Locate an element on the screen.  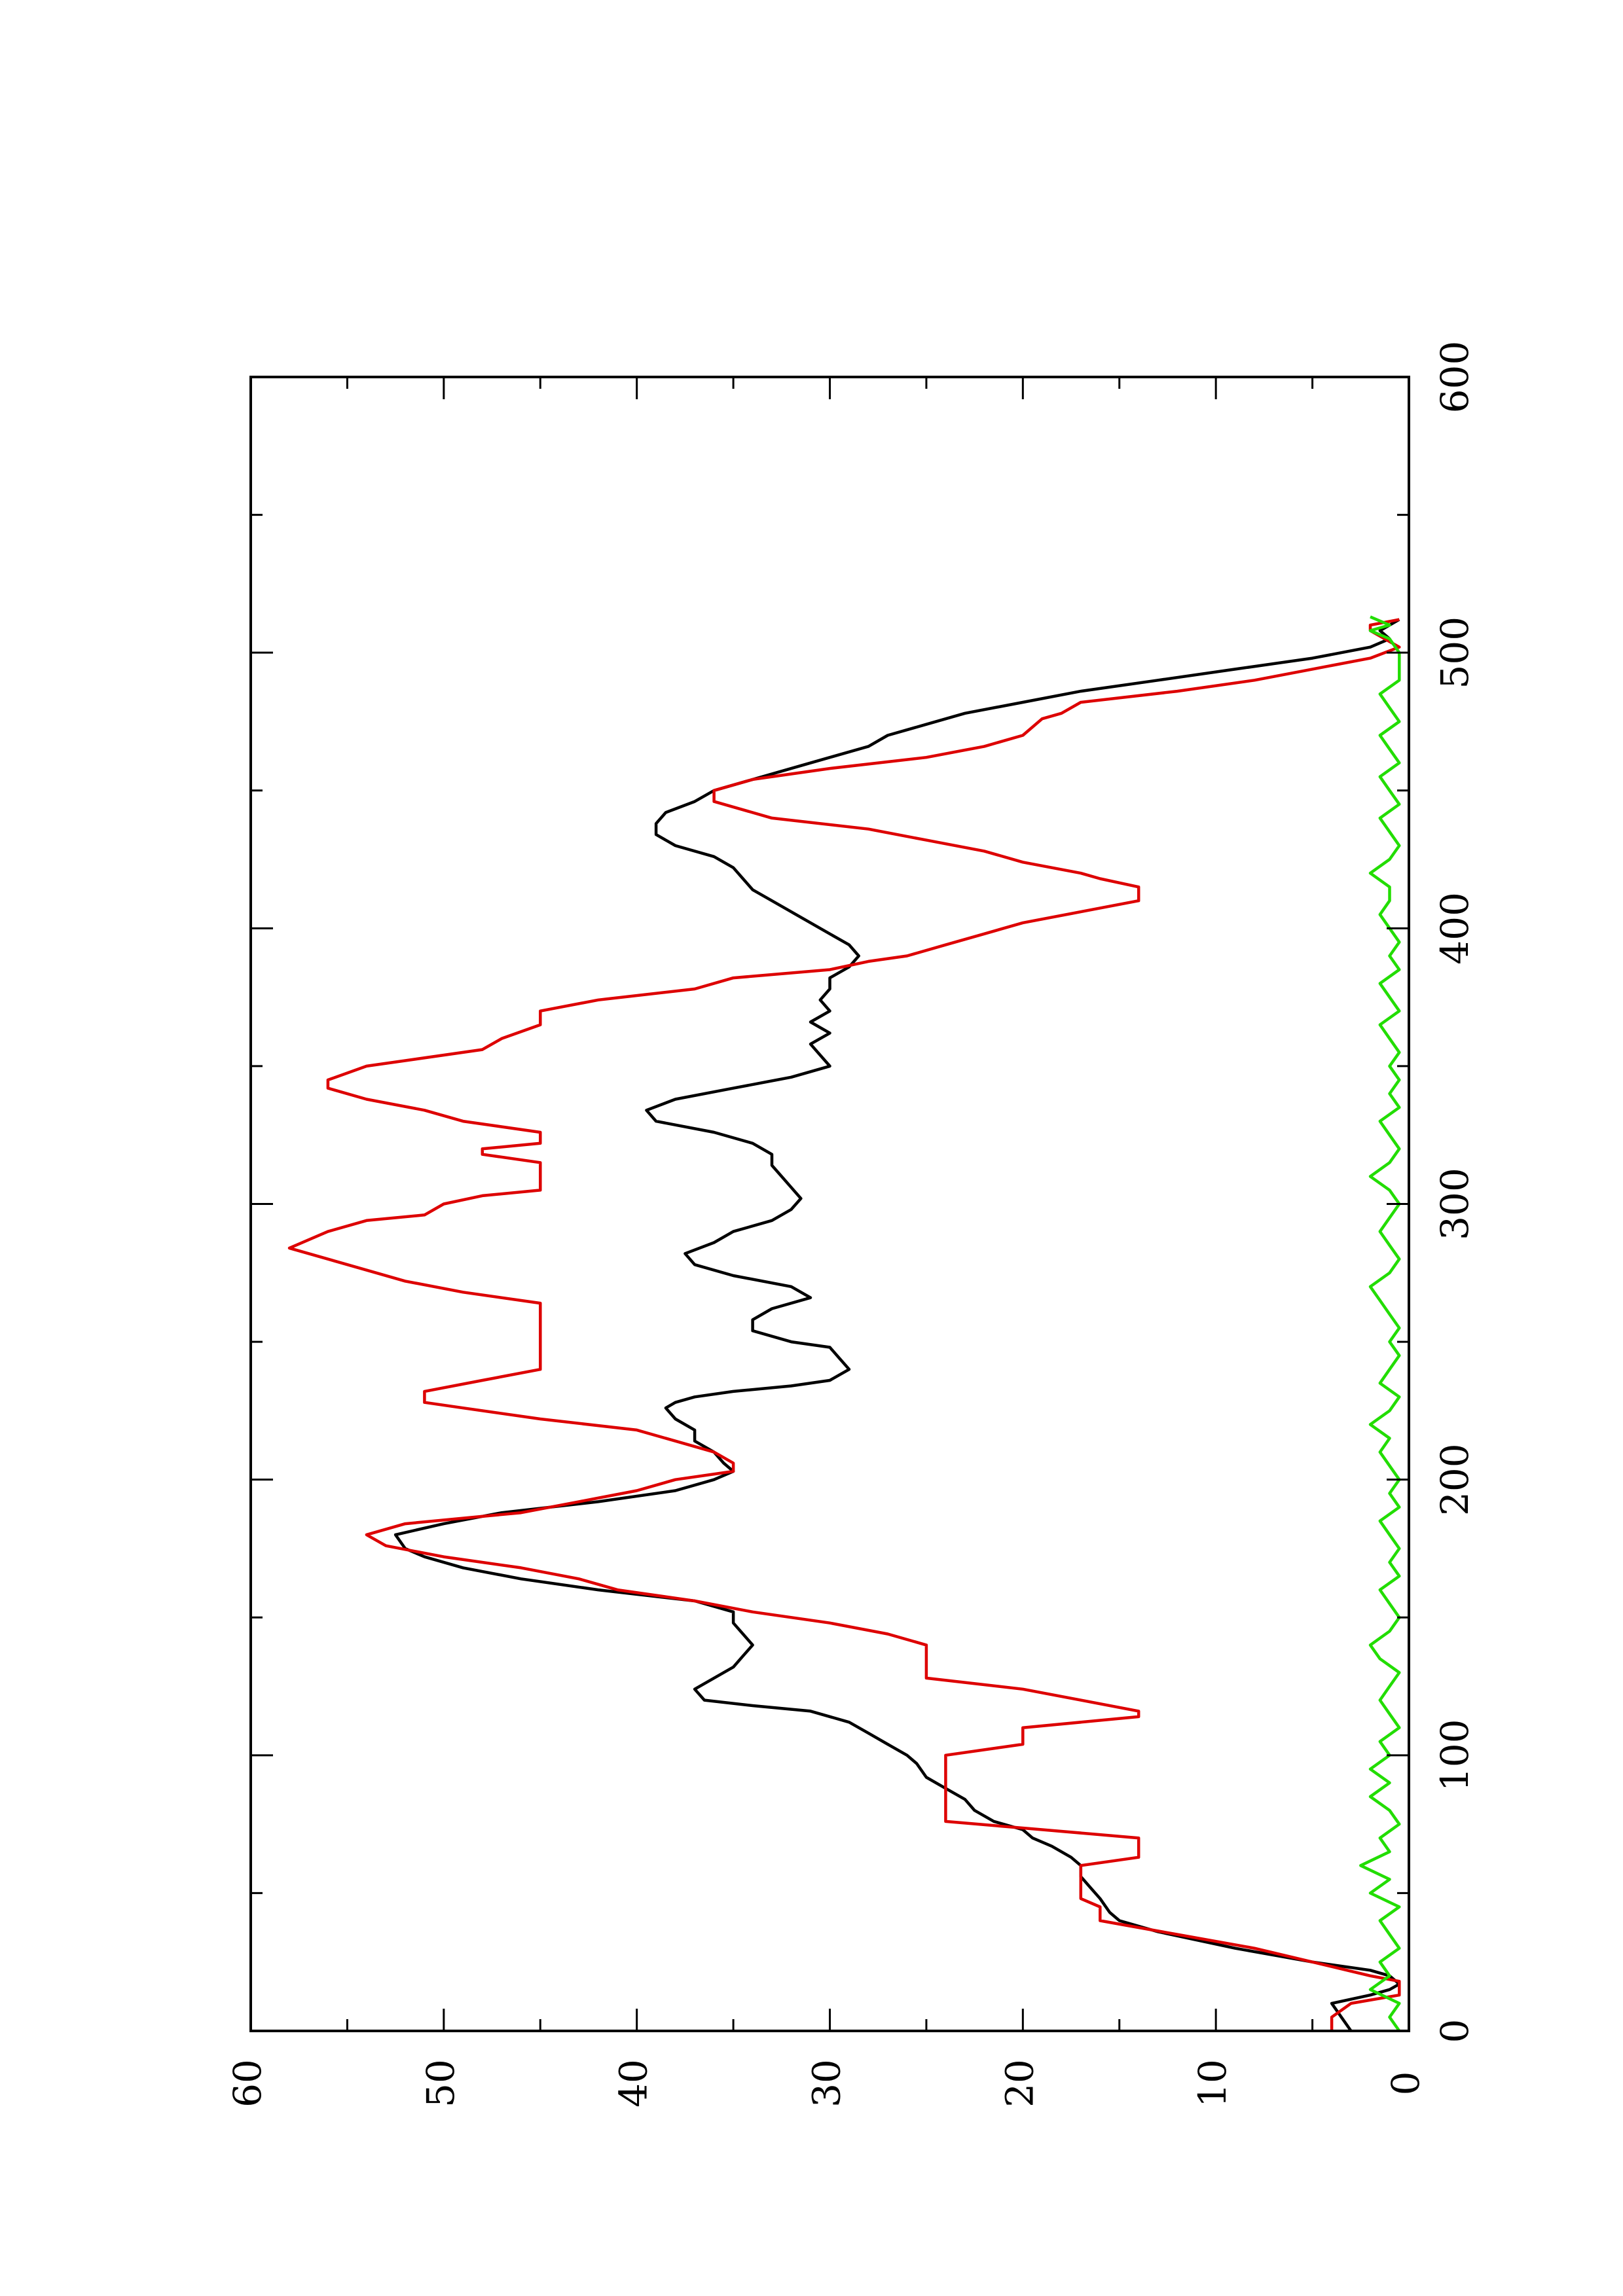
x-tick-label: 300 is located at coordinates (1454, 1204).